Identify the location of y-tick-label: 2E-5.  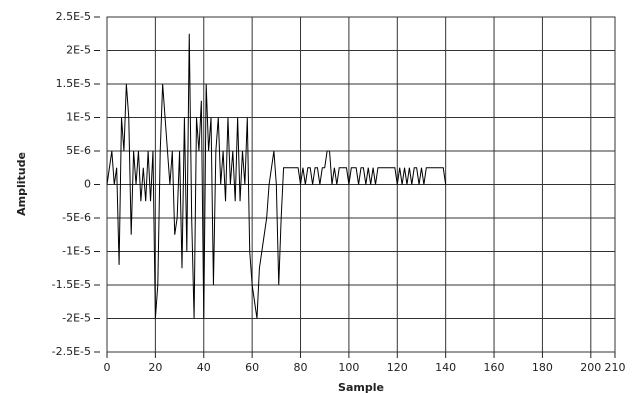
(78, 50).